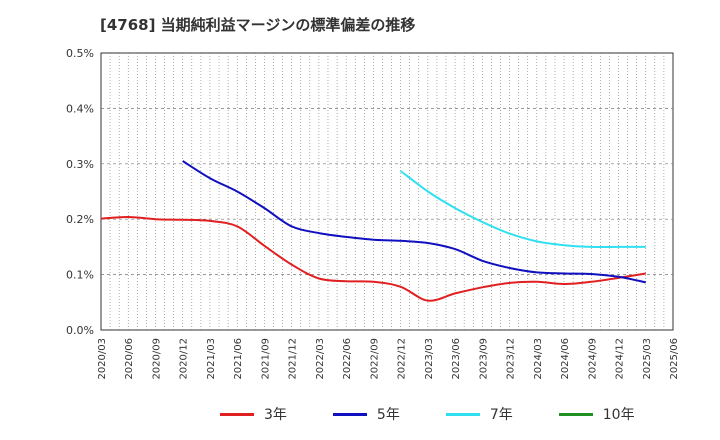 The height and width of the screenshot is (440, 720). I want to click on x-tick-label: 2024/06, so click(565, 359).